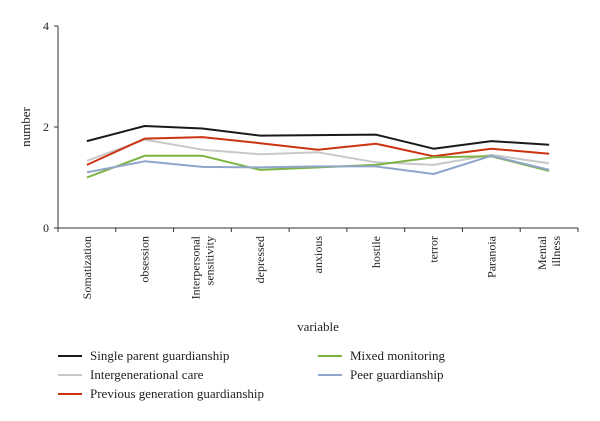 The width and height of the screenshot is (600, 421). I want to click on x-axis-title: variable, so click(318, 326).